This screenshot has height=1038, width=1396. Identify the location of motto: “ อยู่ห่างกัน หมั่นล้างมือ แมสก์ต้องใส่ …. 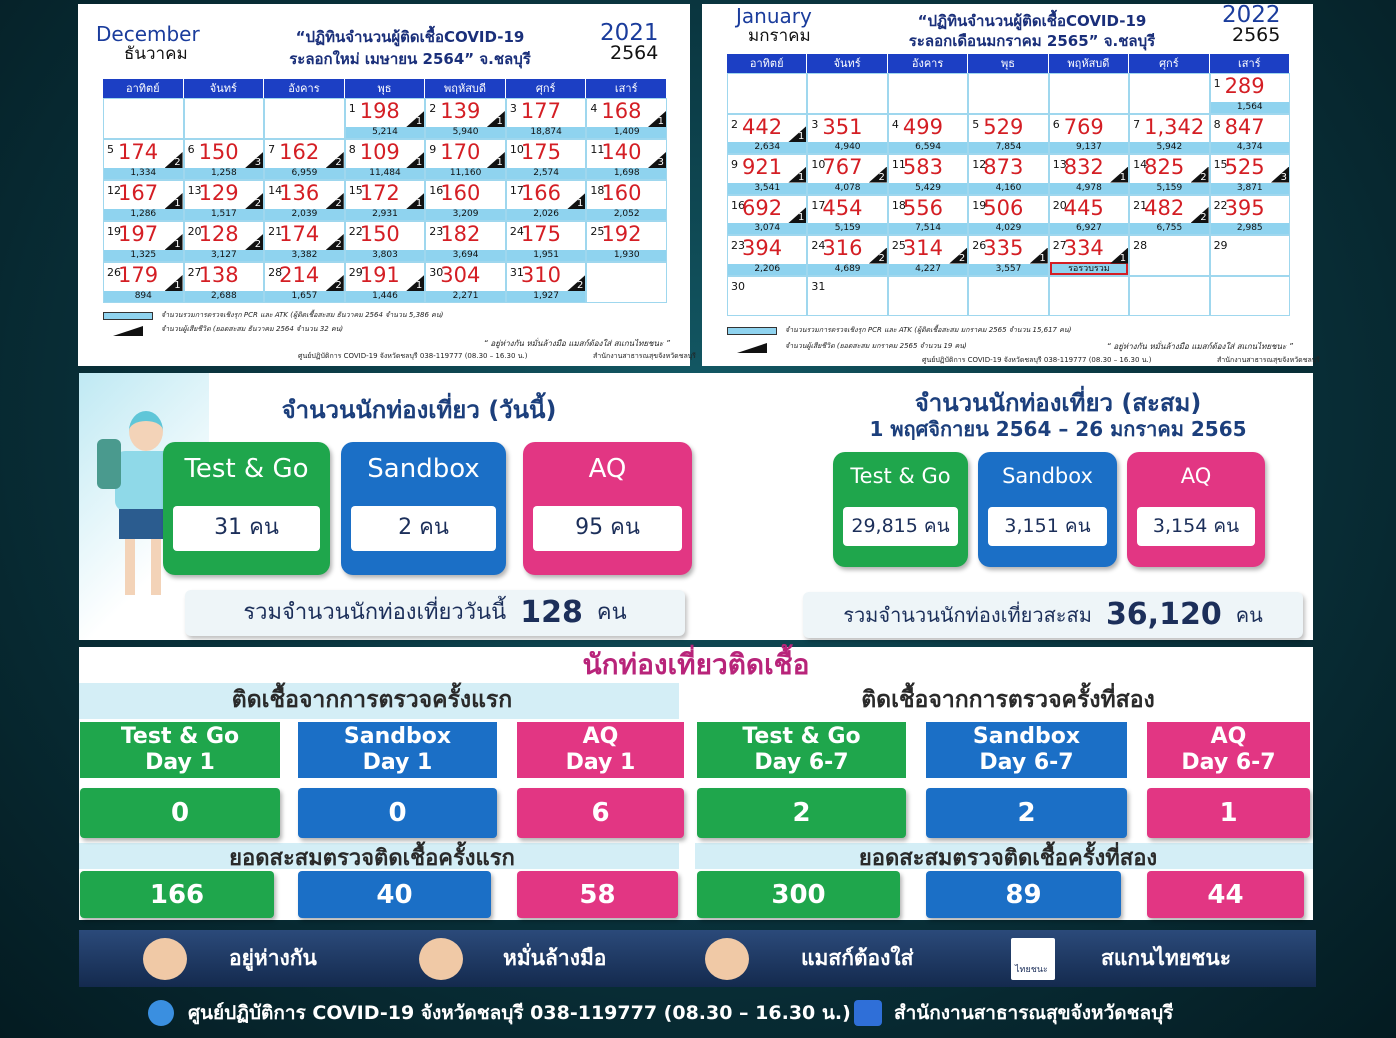
(576, 343).